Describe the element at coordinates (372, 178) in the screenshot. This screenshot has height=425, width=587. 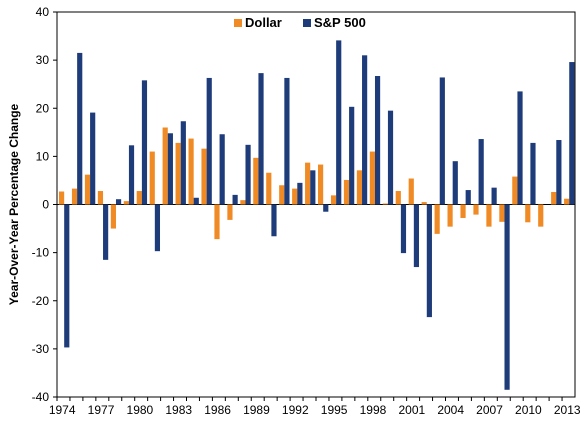
I see `bar-dollar-1998` at that location.